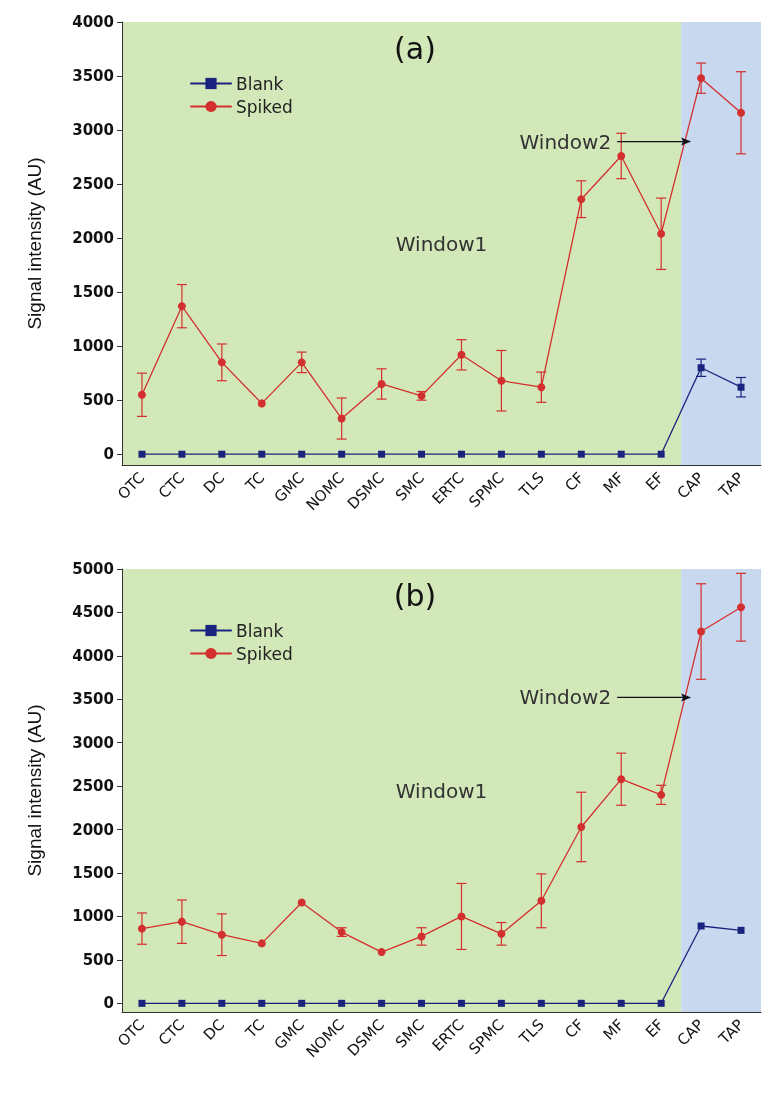 The width and height of the screenshot is (763, 1095). What do you see at coordinates (415, 595) in the screenshot?
I see `chart-title: (b)` at bounding box center [415, 595].